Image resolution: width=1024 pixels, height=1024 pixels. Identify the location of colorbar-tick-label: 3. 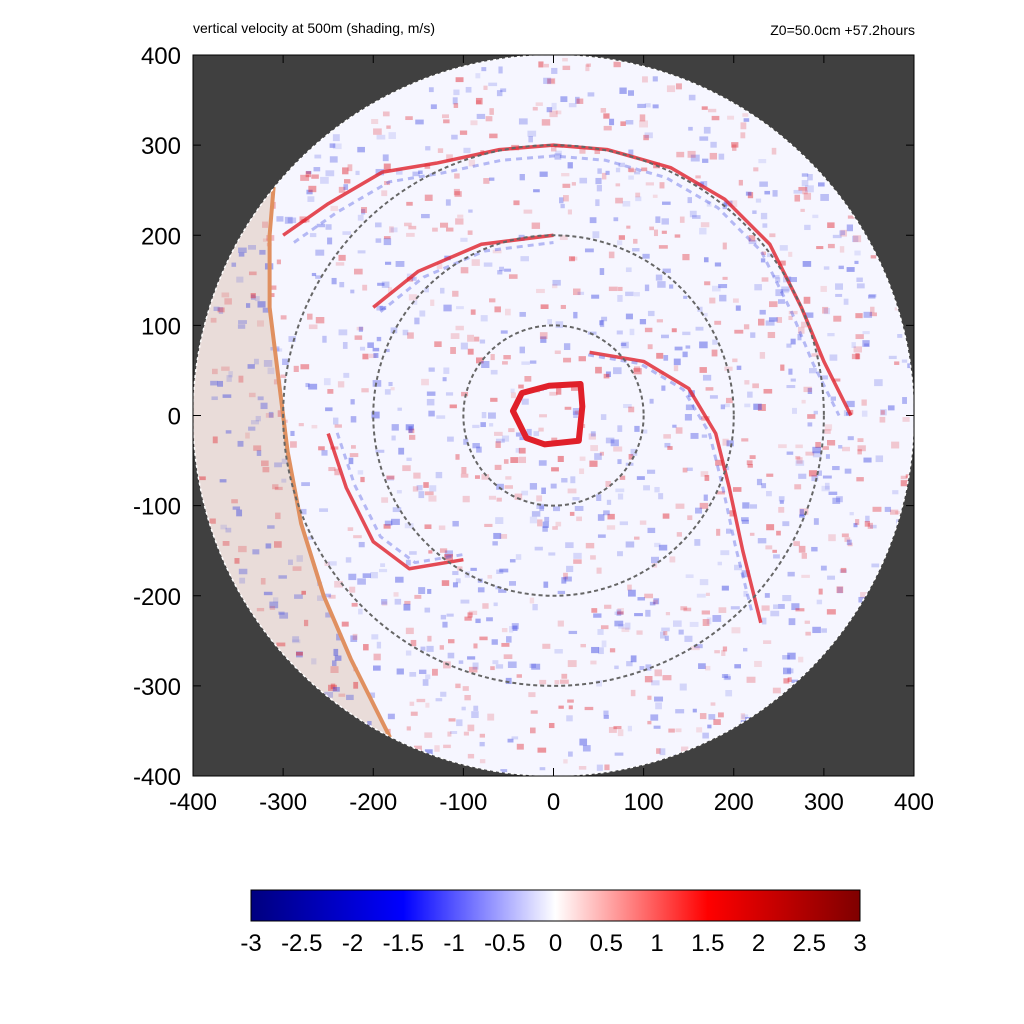
(859, 943).